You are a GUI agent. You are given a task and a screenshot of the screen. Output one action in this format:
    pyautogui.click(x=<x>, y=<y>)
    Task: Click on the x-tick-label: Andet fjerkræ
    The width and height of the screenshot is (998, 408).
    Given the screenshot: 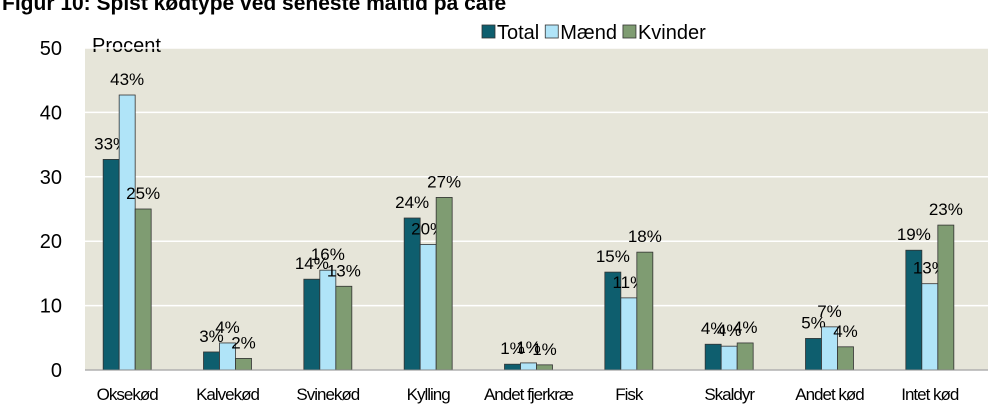 What is the action you would take?
    pyautogui.click(x=529, y=394)
    